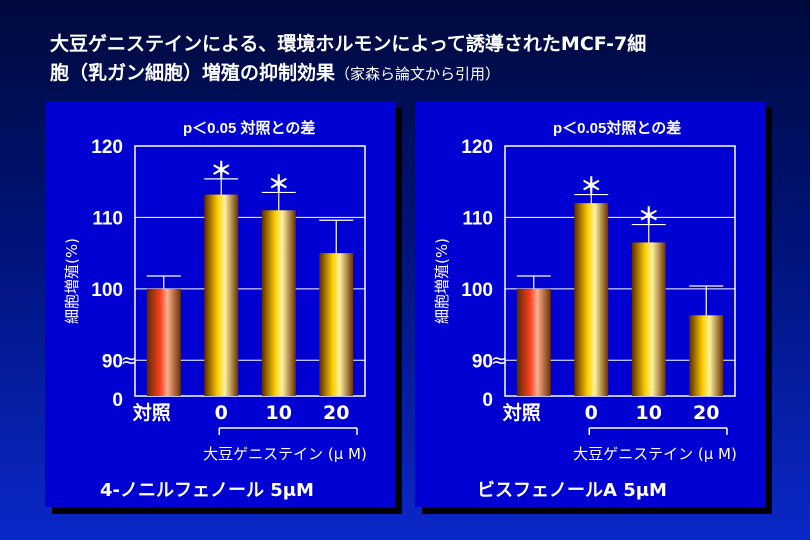  Describe the element at coordinates (207, 490) in the screenshot. I see `chart-caption-left: 4-ノニルフェノール 5μM` at that location.